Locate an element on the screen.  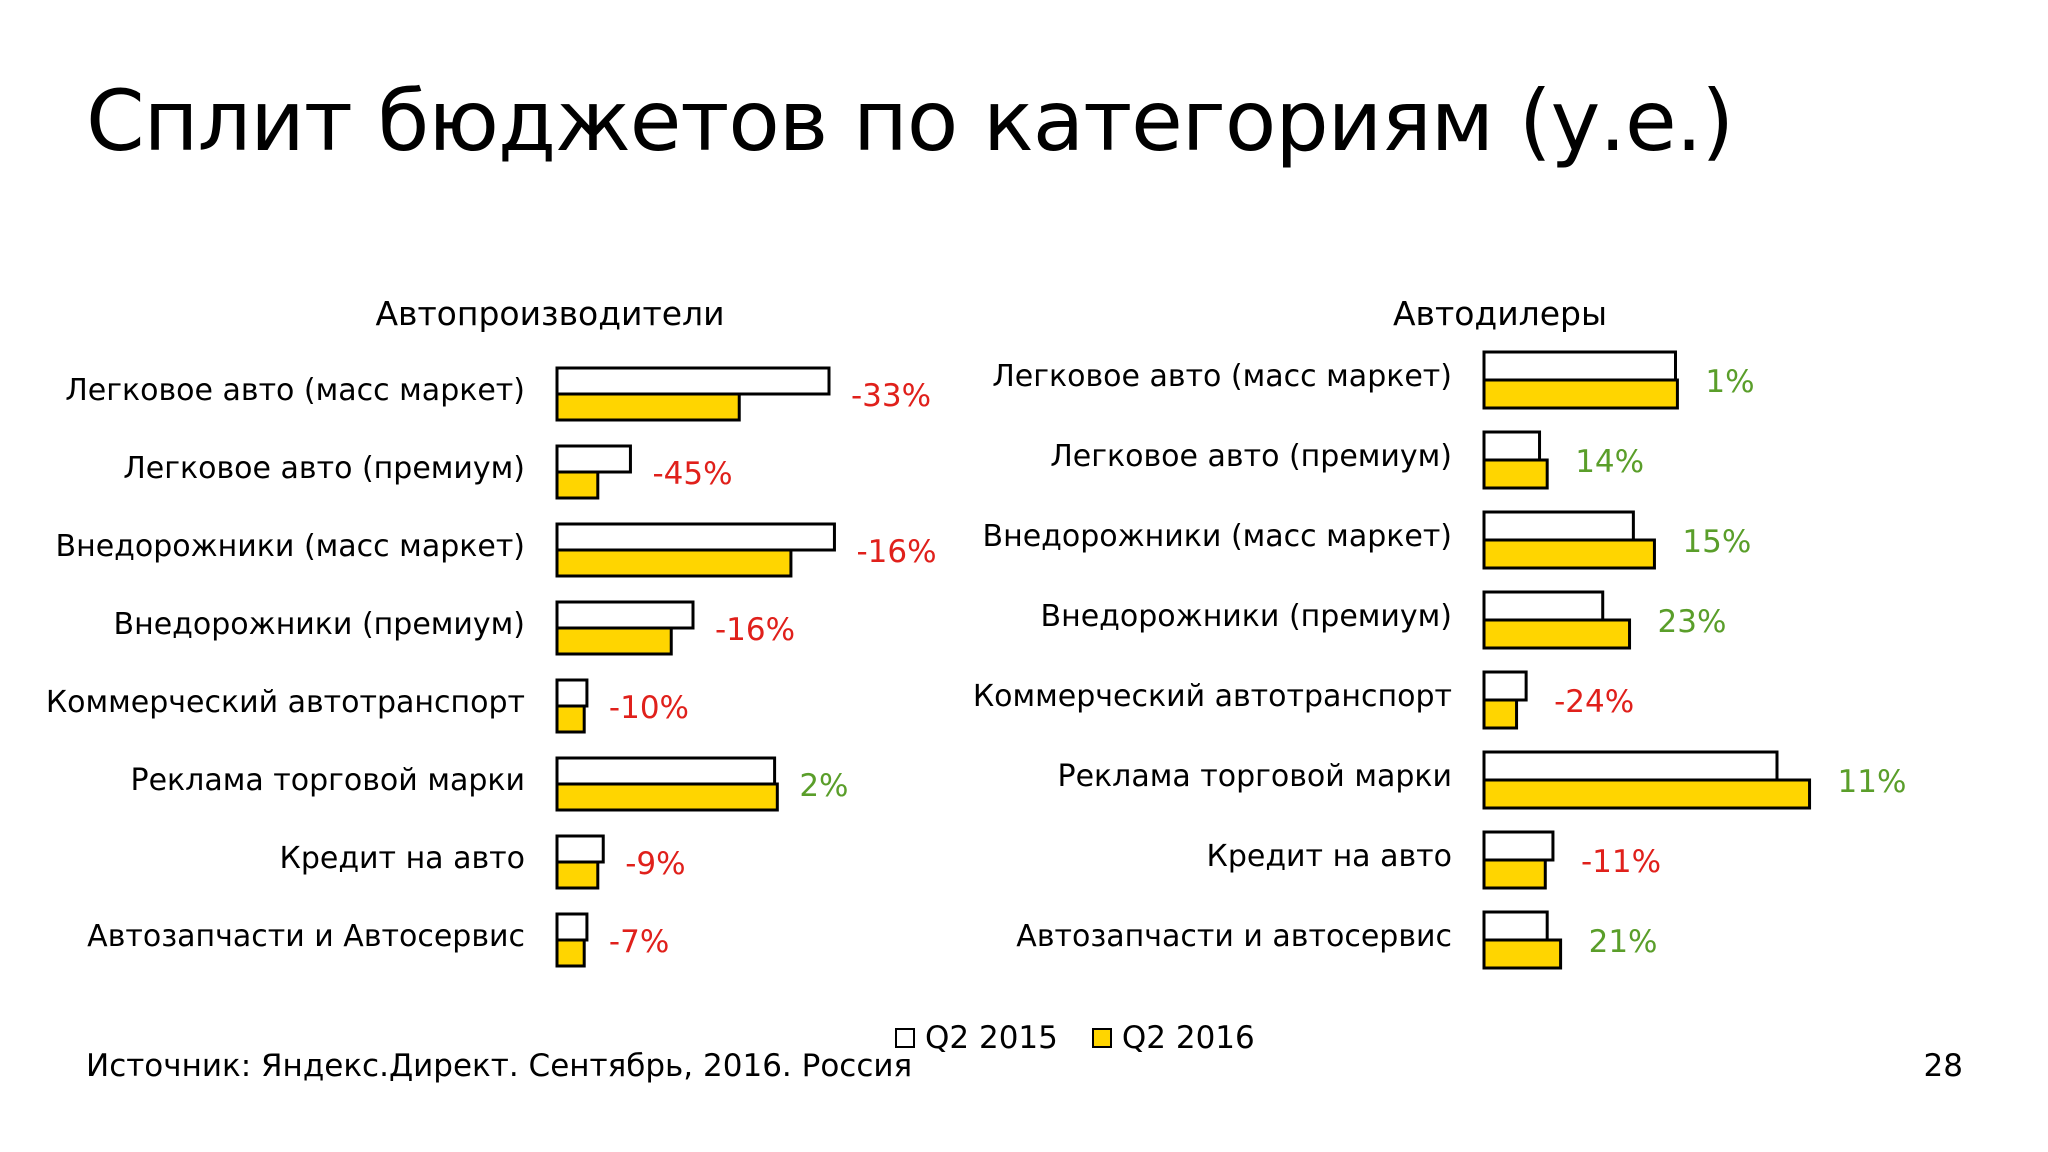
dealers-category-label-5: Реклама торговой марки is located at coordinates (1254, 776).